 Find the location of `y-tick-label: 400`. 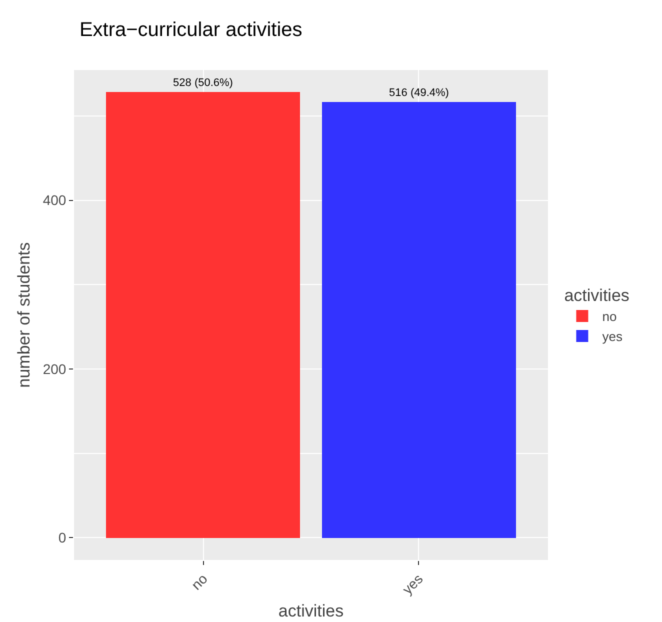

y-tick-label: 400 is located at coordinates (54, 200).